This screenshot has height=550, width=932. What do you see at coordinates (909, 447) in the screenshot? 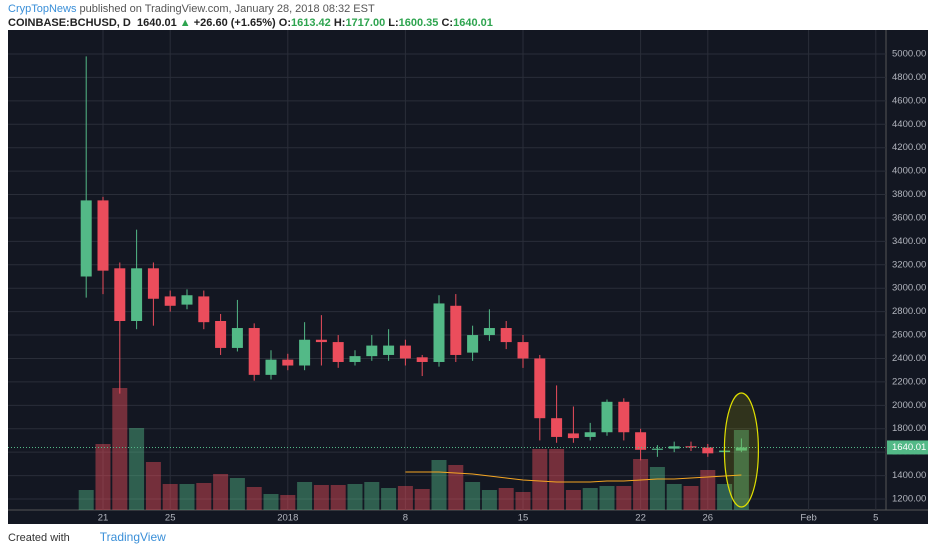
I see `last-price-label: 1640.01` at bounding box center [909, 447].